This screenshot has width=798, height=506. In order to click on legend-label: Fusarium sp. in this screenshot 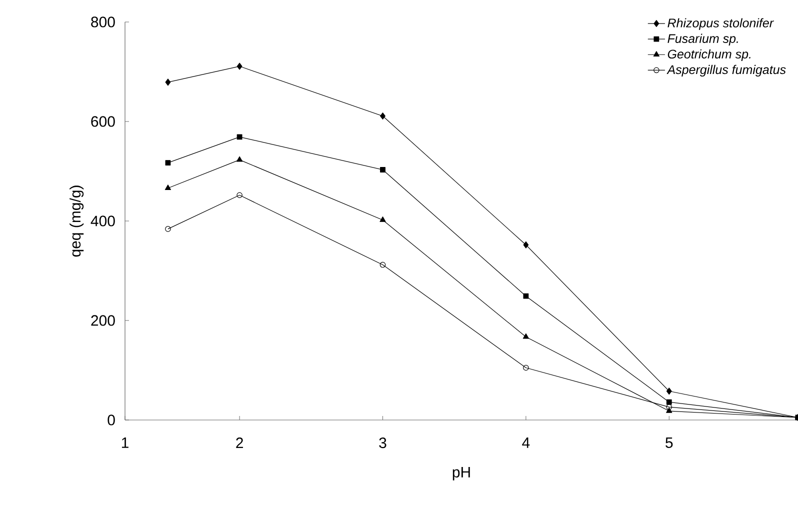, I will do `click(703, 40)`.